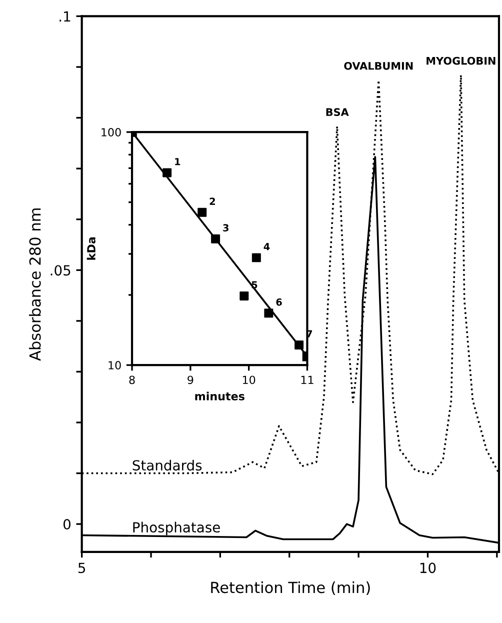 The image size is (502, 623). I want to click on series-label: Standards, so click(167, 465).